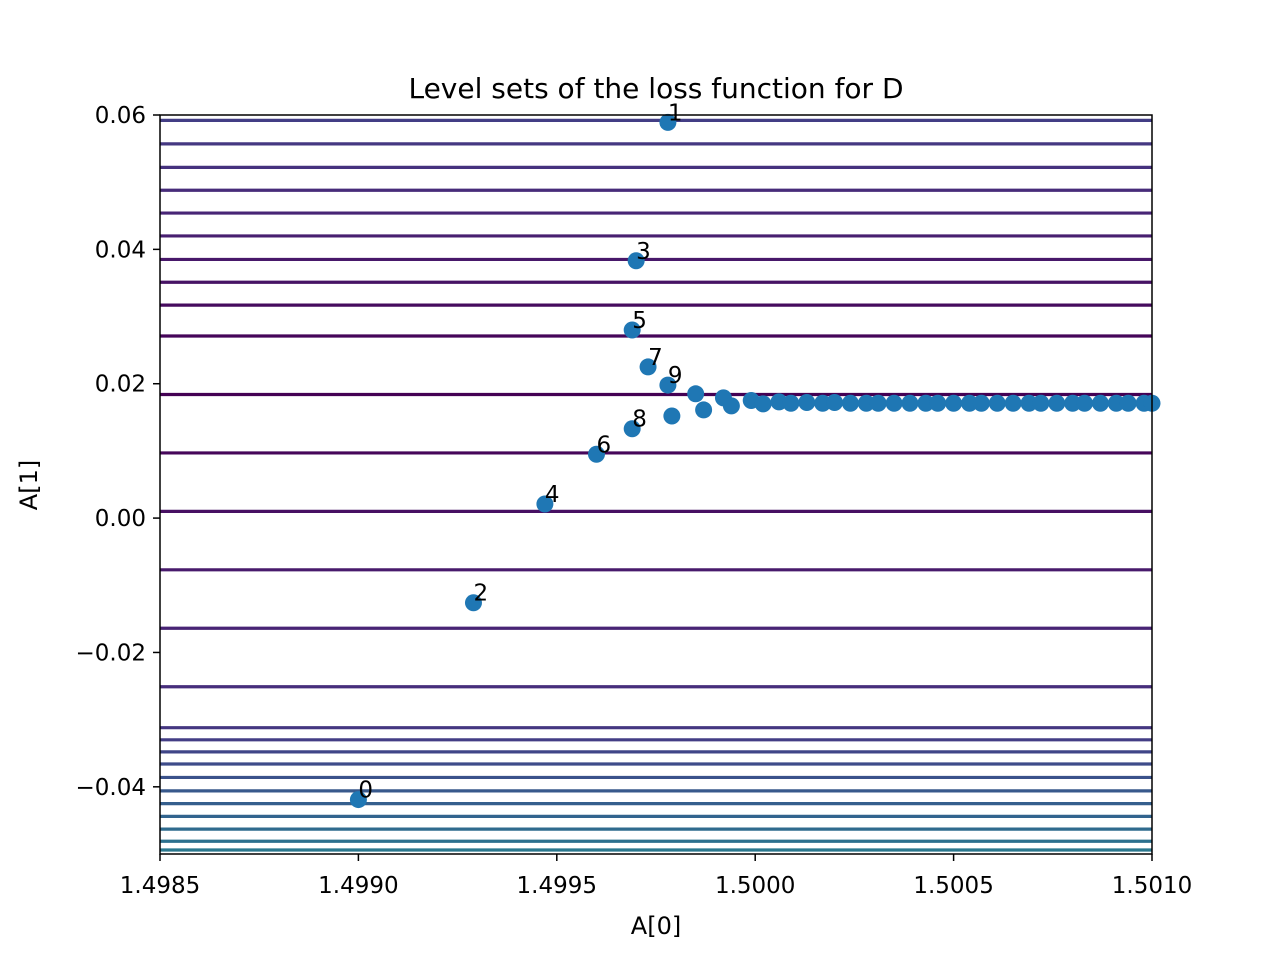 Image resolution: width=1280 pixels, height=960 pixels. Describe the element at coordinates (29, 485) in the screenshot. I see `y-axis-label: A[1]` at that location.